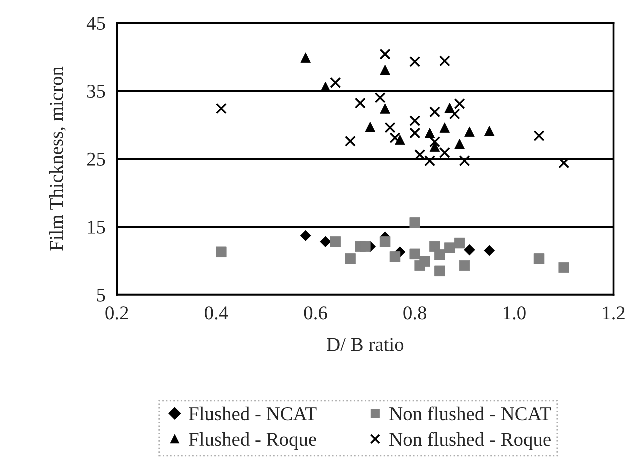 The height and width of the screenshot is (463, 640). Describe the element at coordinates (96, 91) in the screenshot. I see `y-tick-label: 35` at that location.